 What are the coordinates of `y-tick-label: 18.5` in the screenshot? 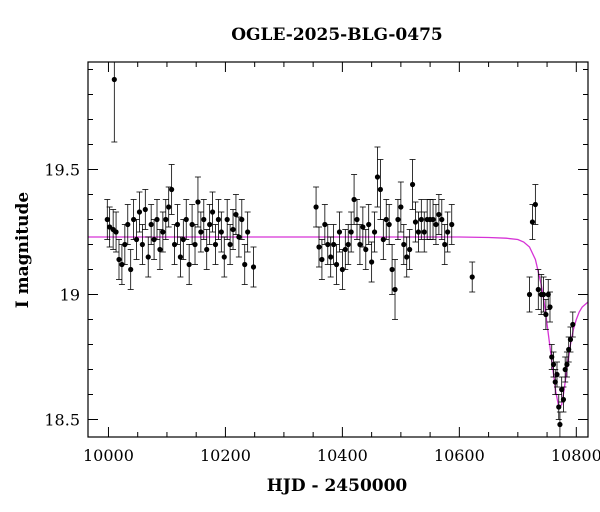 It's located at (62, 420).